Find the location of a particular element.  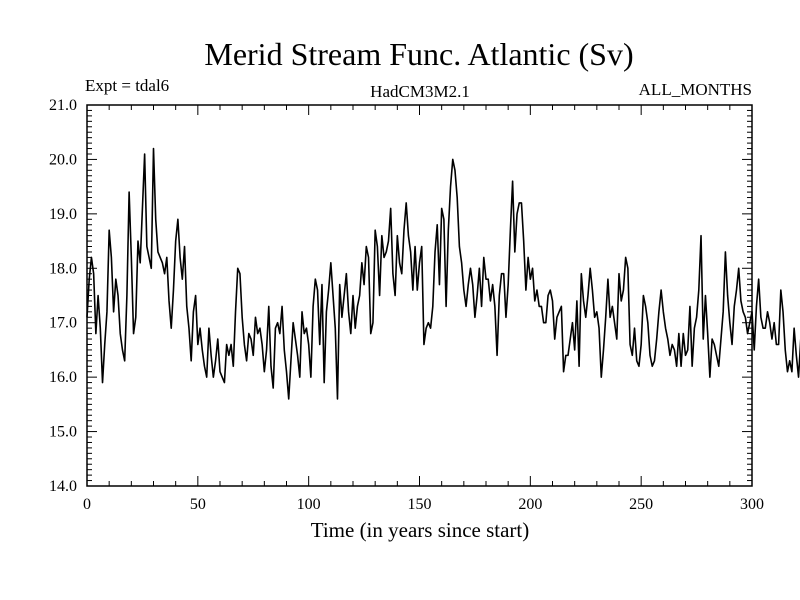

subtitle-model: HadCM3M2.1 is located at coordinates (420, 91).